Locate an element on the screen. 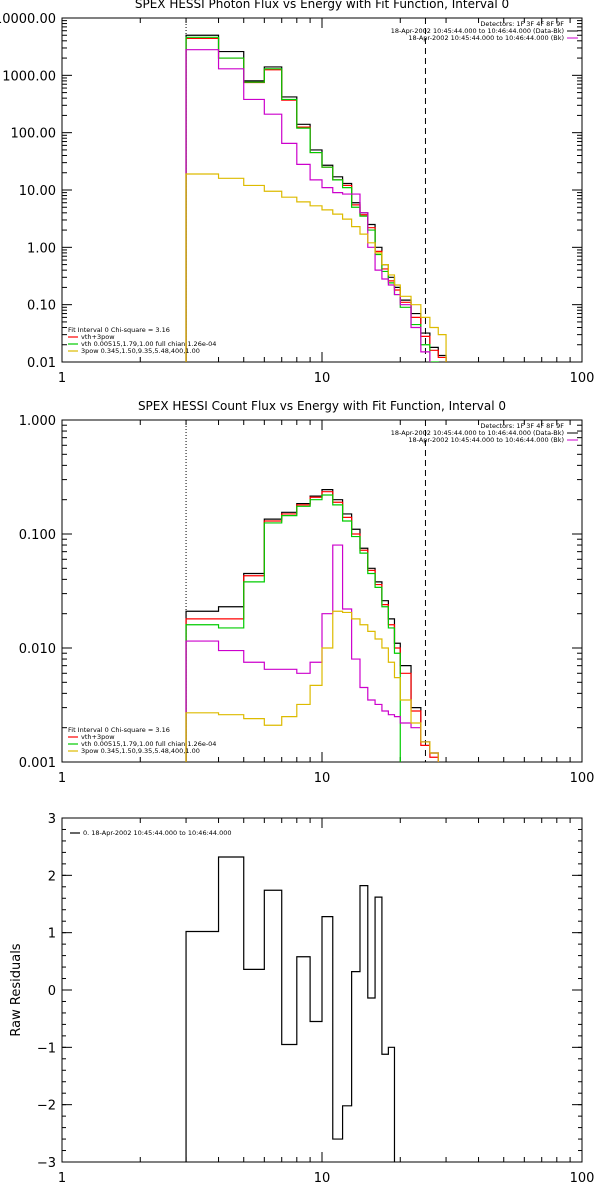  y-tick-label: 1 is located at coordinates (52, 934).